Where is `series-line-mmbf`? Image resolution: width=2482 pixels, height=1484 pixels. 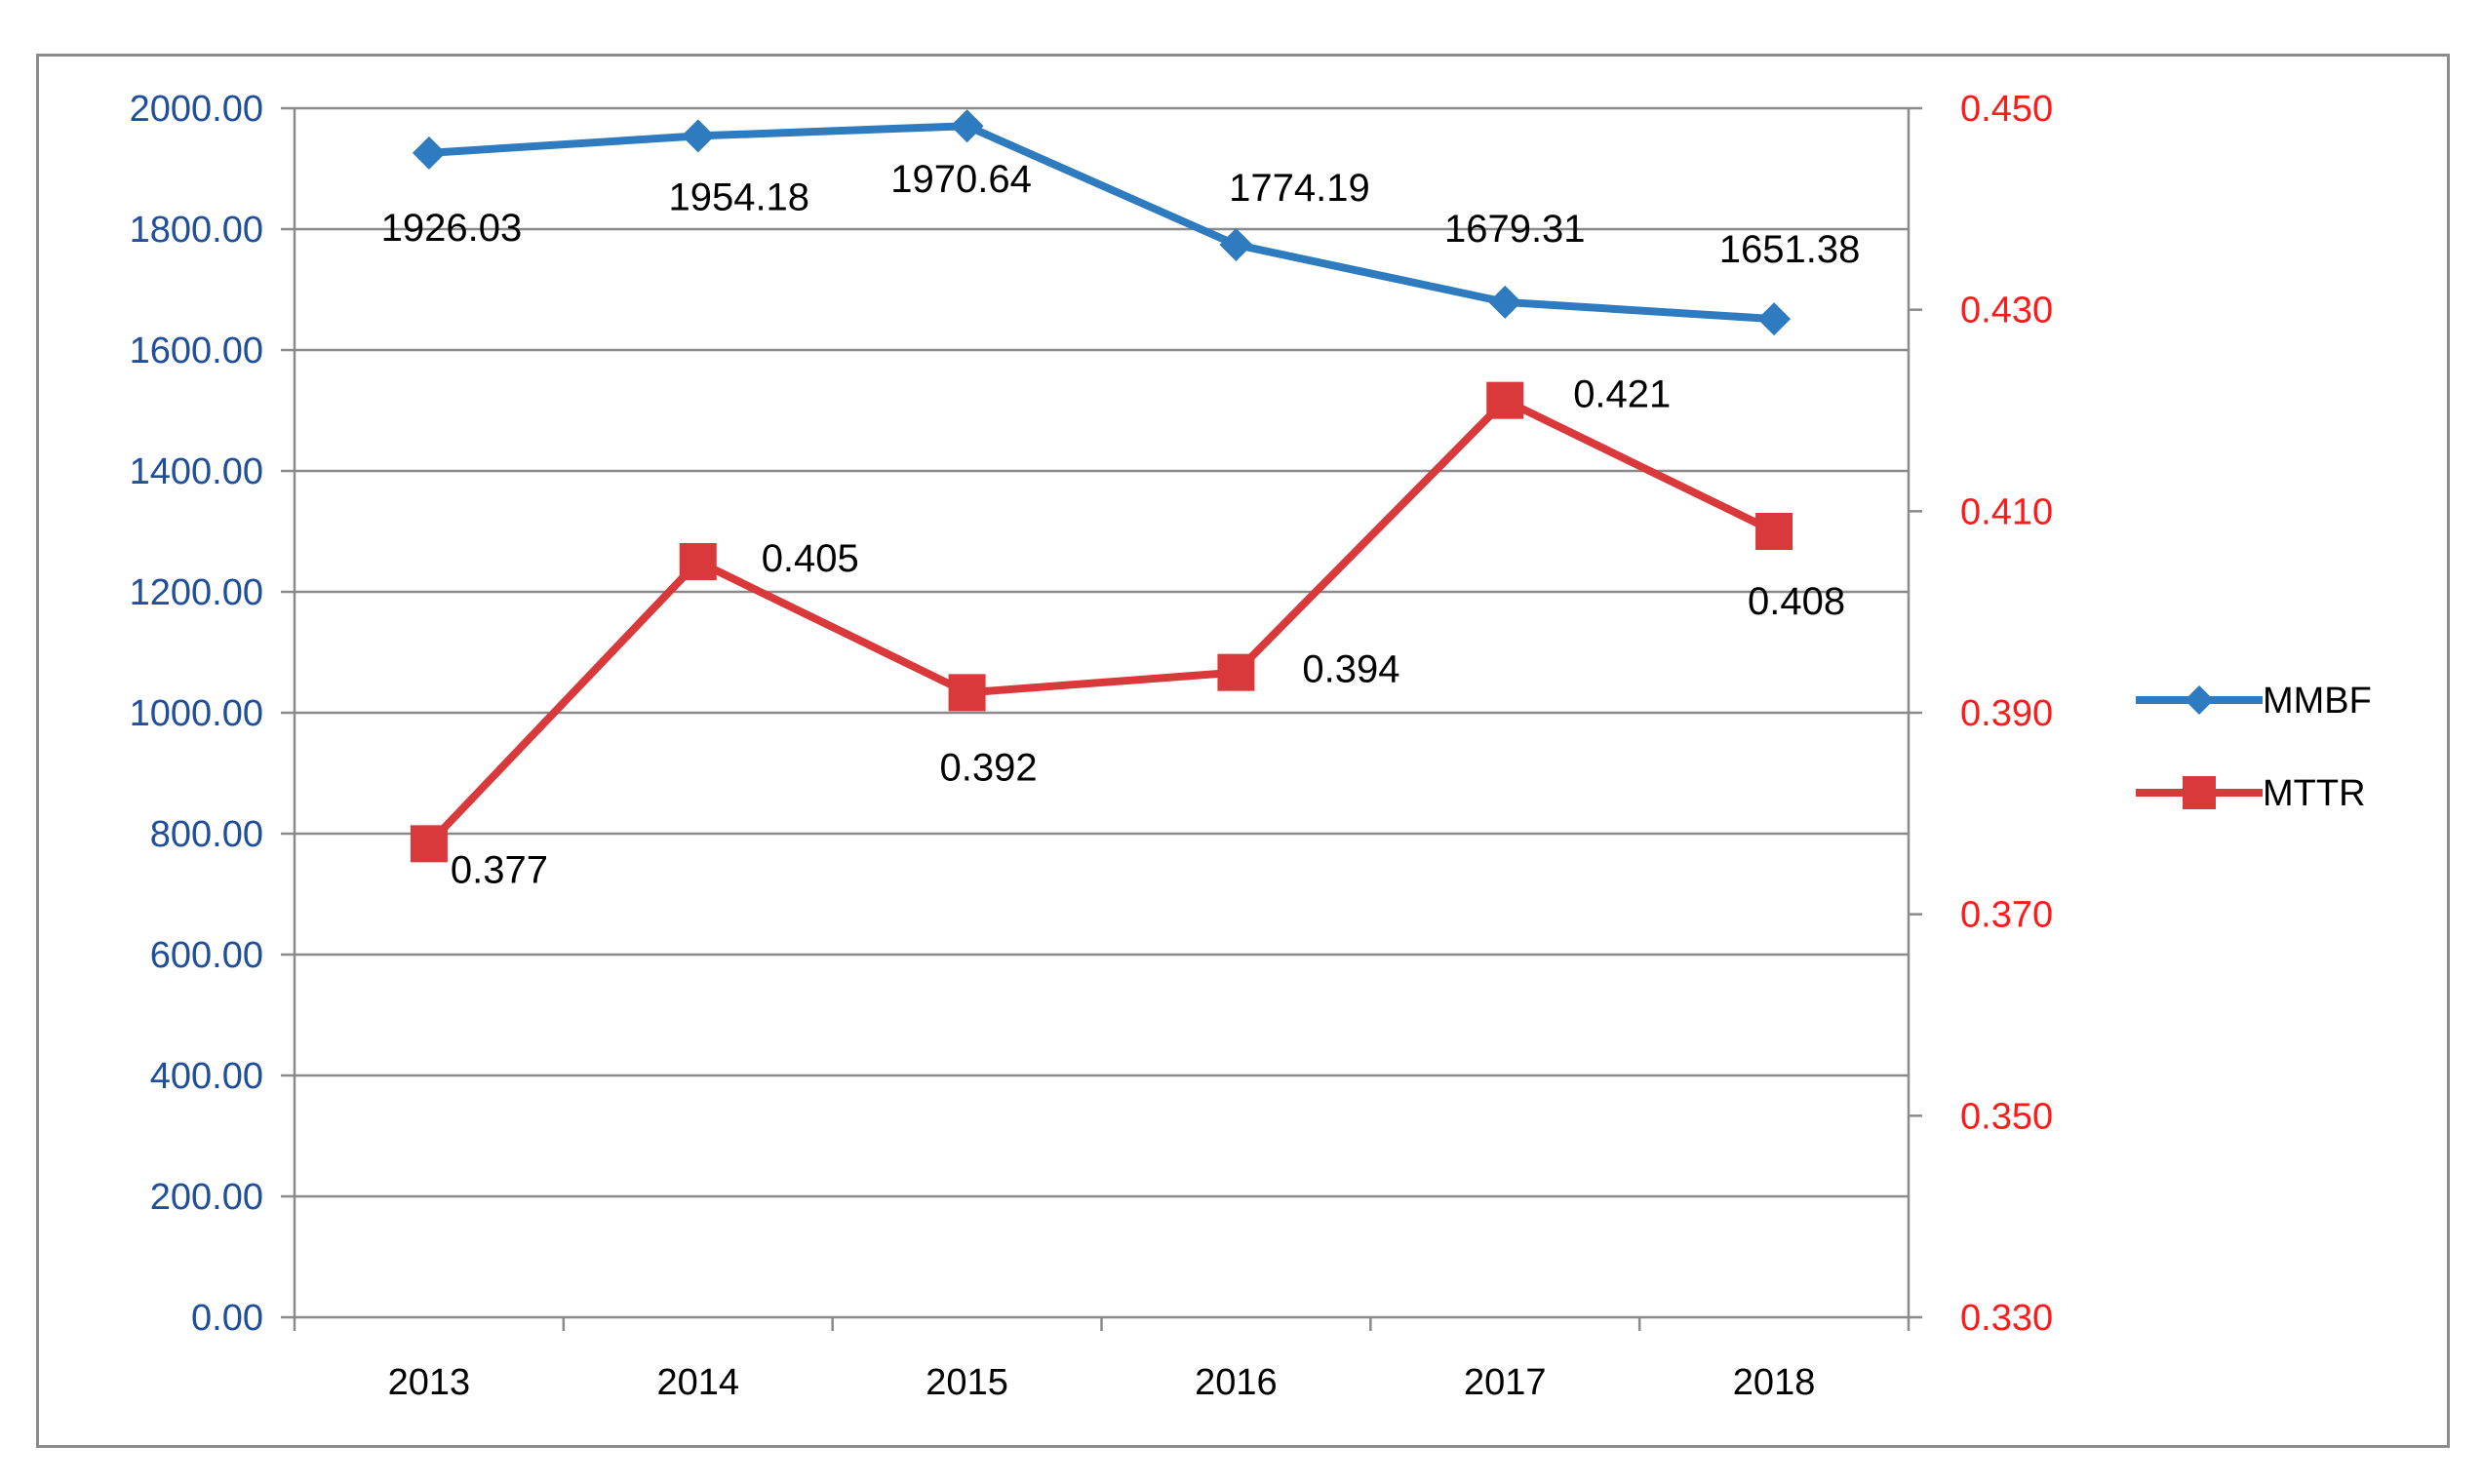 series-line-mmbf is located at coordinates (1102, 223).